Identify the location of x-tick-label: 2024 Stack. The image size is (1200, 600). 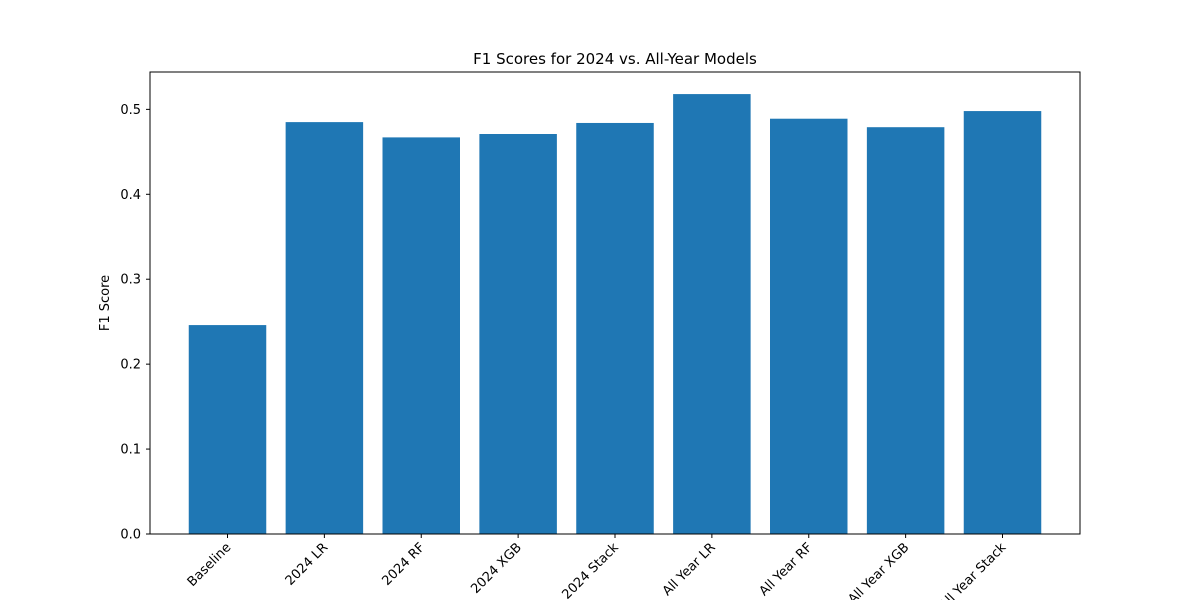
(590, 570).